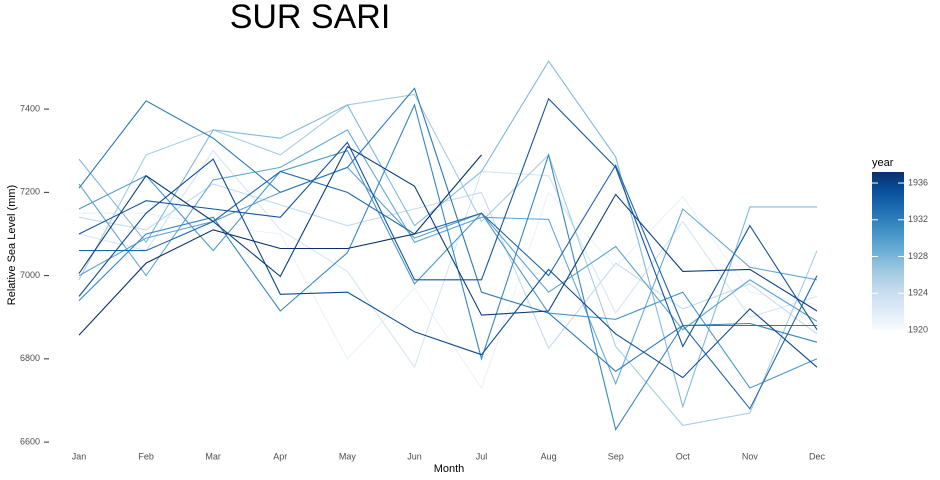 The image size is (940, 480). I want to click on y-tick-label: 7000, so click(30, 275).